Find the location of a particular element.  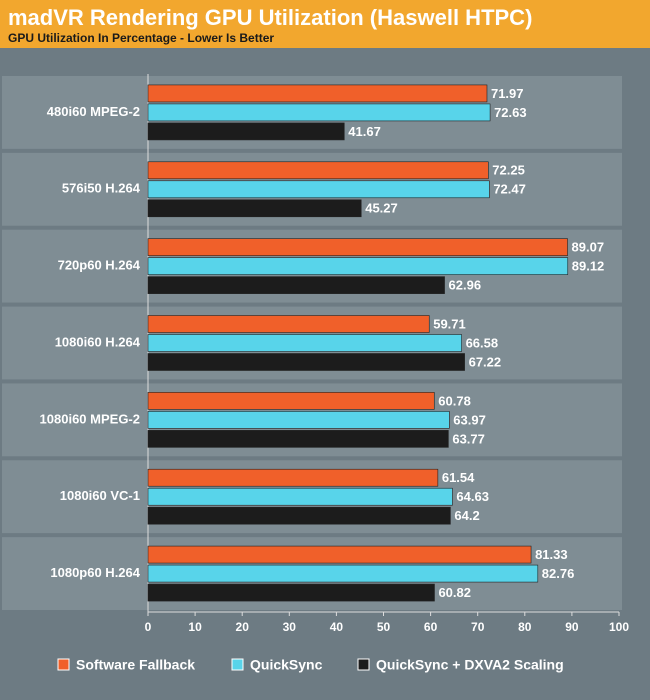

value-label: 89.12 is located at coordinates (588, 266).